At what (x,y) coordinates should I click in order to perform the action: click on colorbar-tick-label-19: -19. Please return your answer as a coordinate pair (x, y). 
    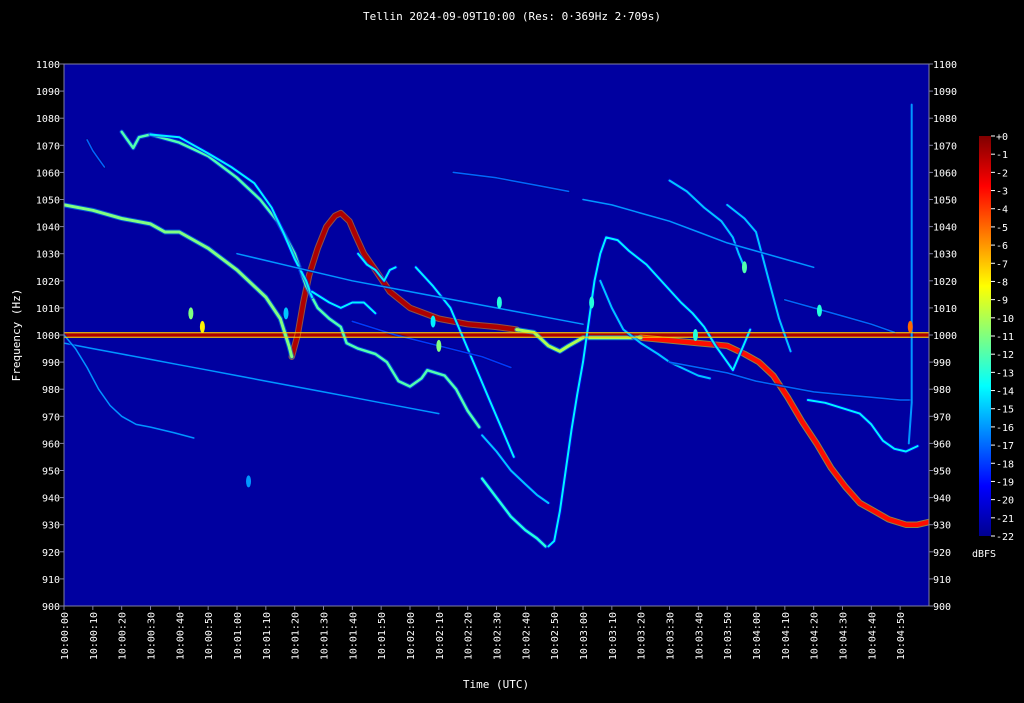
    Looking at the image, I should click on (1005, 482).